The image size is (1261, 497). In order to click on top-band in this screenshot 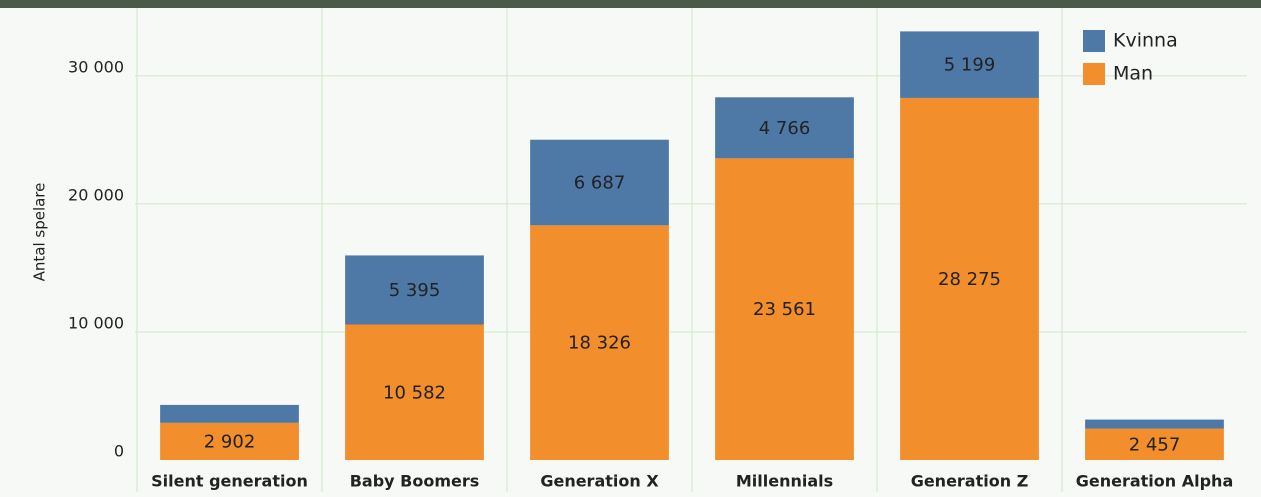, I will do `click(630, 4)`.